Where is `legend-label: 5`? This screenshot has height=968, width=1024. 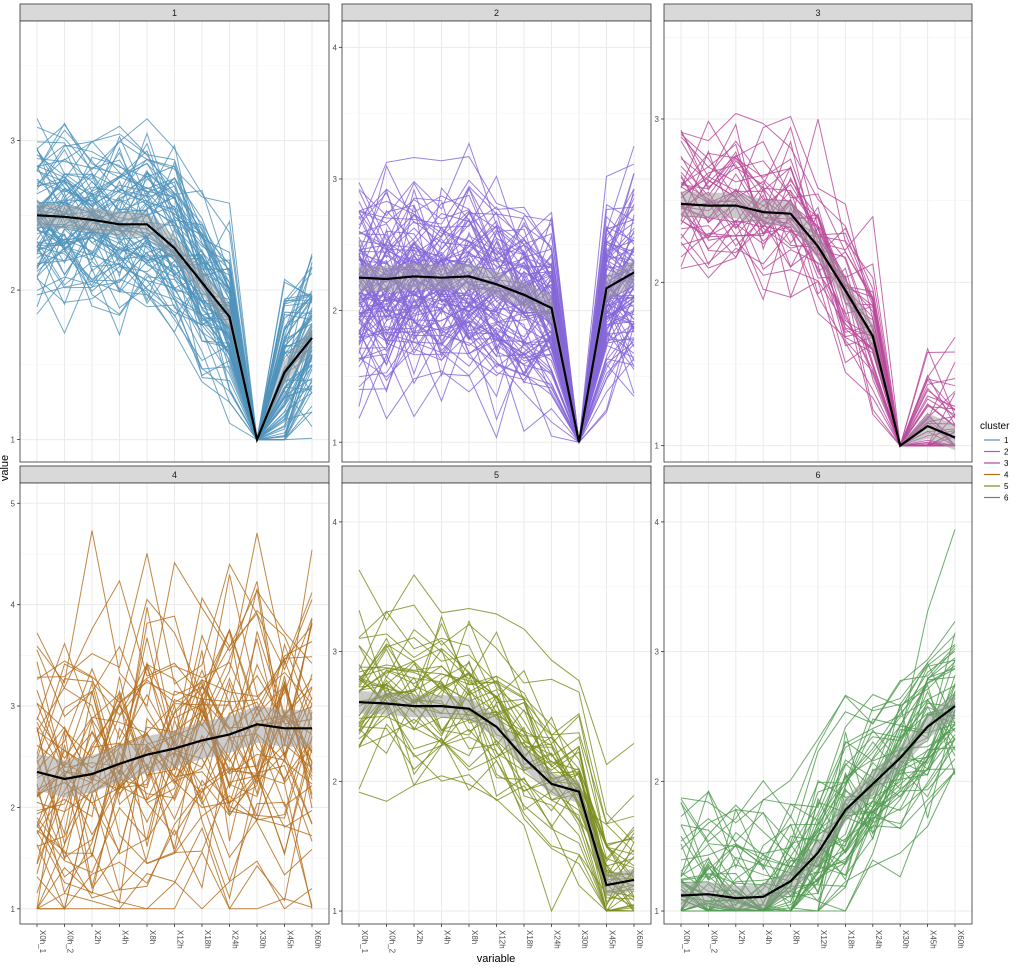
legend-label: 5 is located at coordinates (1006, 486).